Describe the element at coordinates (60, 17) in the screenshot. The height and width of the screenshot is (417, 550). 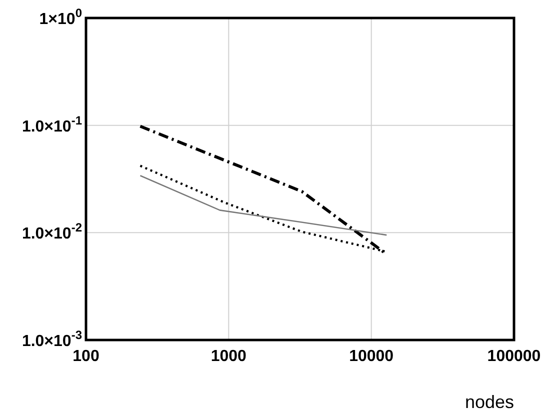
I see `y-tick-label: 1×10$^{0}$` at that location.